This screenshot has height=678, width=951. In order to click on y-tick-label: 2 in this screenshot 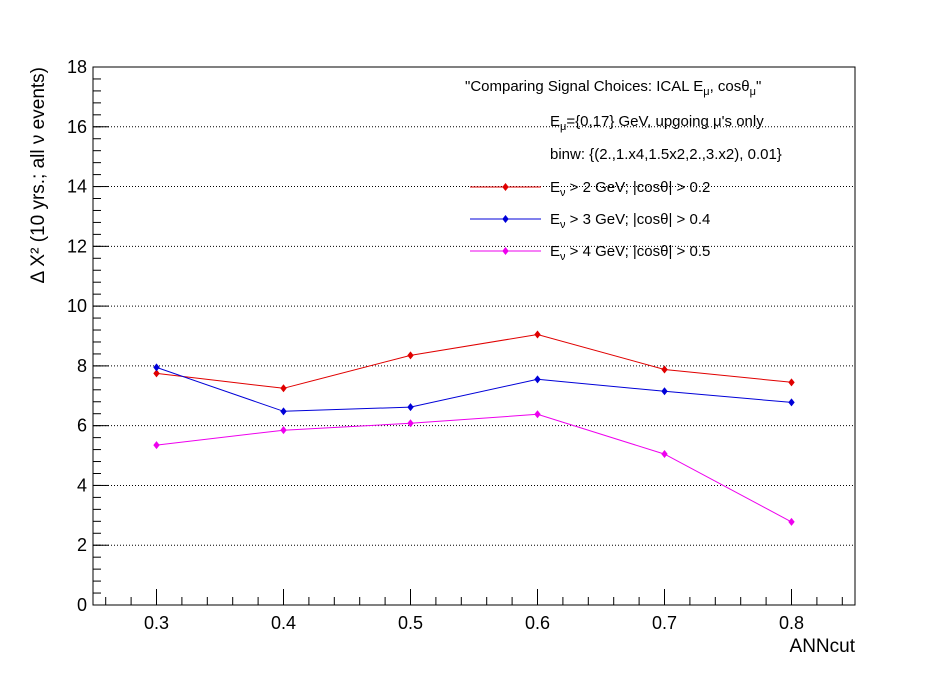, I will do `click(82, 545)`.